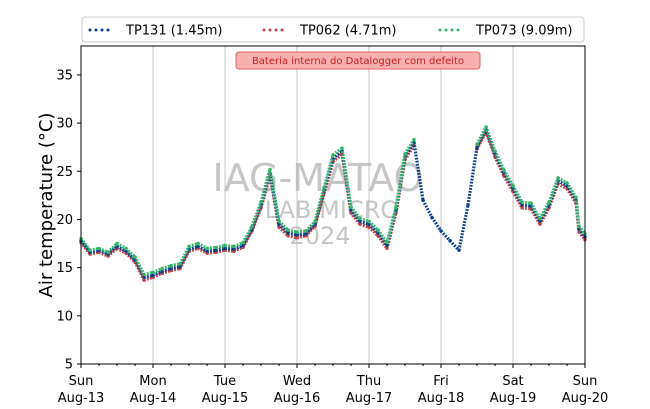 The height and width of the screenshot is (409, 650). Describe the element at coordinates (441, 381) in the screenshot. I see `x-tick-label-day: Fri` at that location.